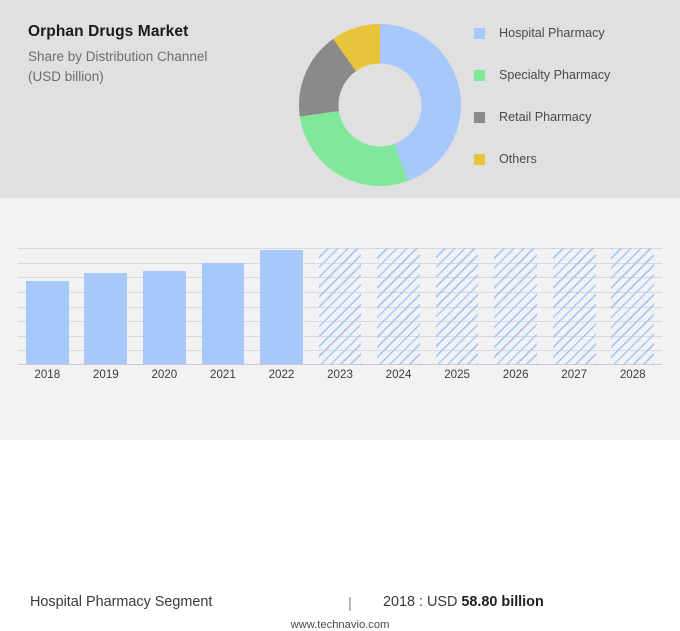 This screenshot has width=680, height=631. What do you see at coordinates (66, 76) in the screenshot?
I see `chart-subtitle-line2: (USD billion)` at bounding box center [66, 76].